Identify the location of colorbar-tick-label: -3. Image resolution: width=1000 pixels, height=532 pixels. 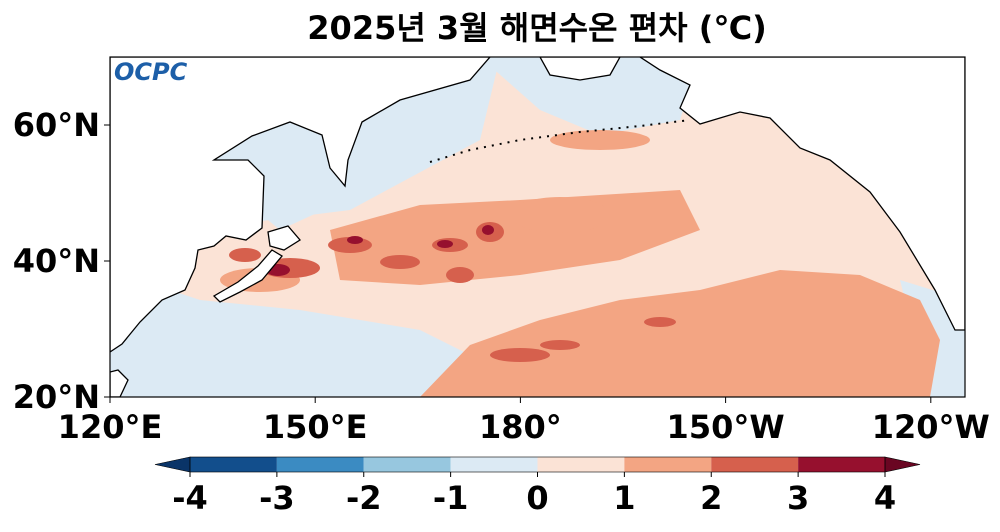
(277, 498).